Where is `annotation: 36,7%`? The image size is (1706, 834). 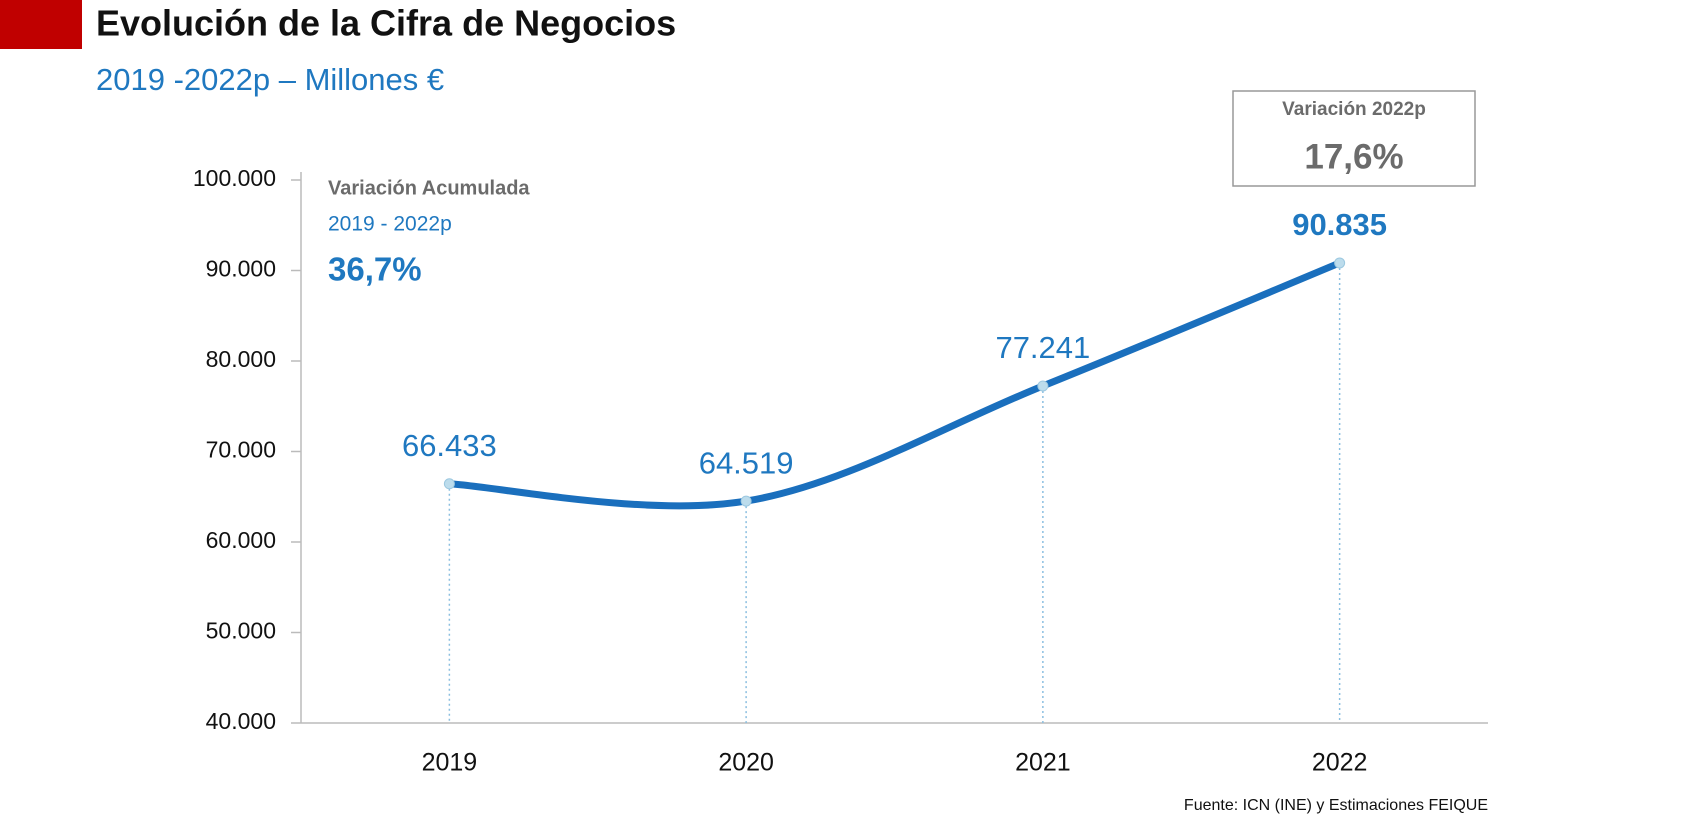
annotation: 36,7% is located at coordinates (375, 269).